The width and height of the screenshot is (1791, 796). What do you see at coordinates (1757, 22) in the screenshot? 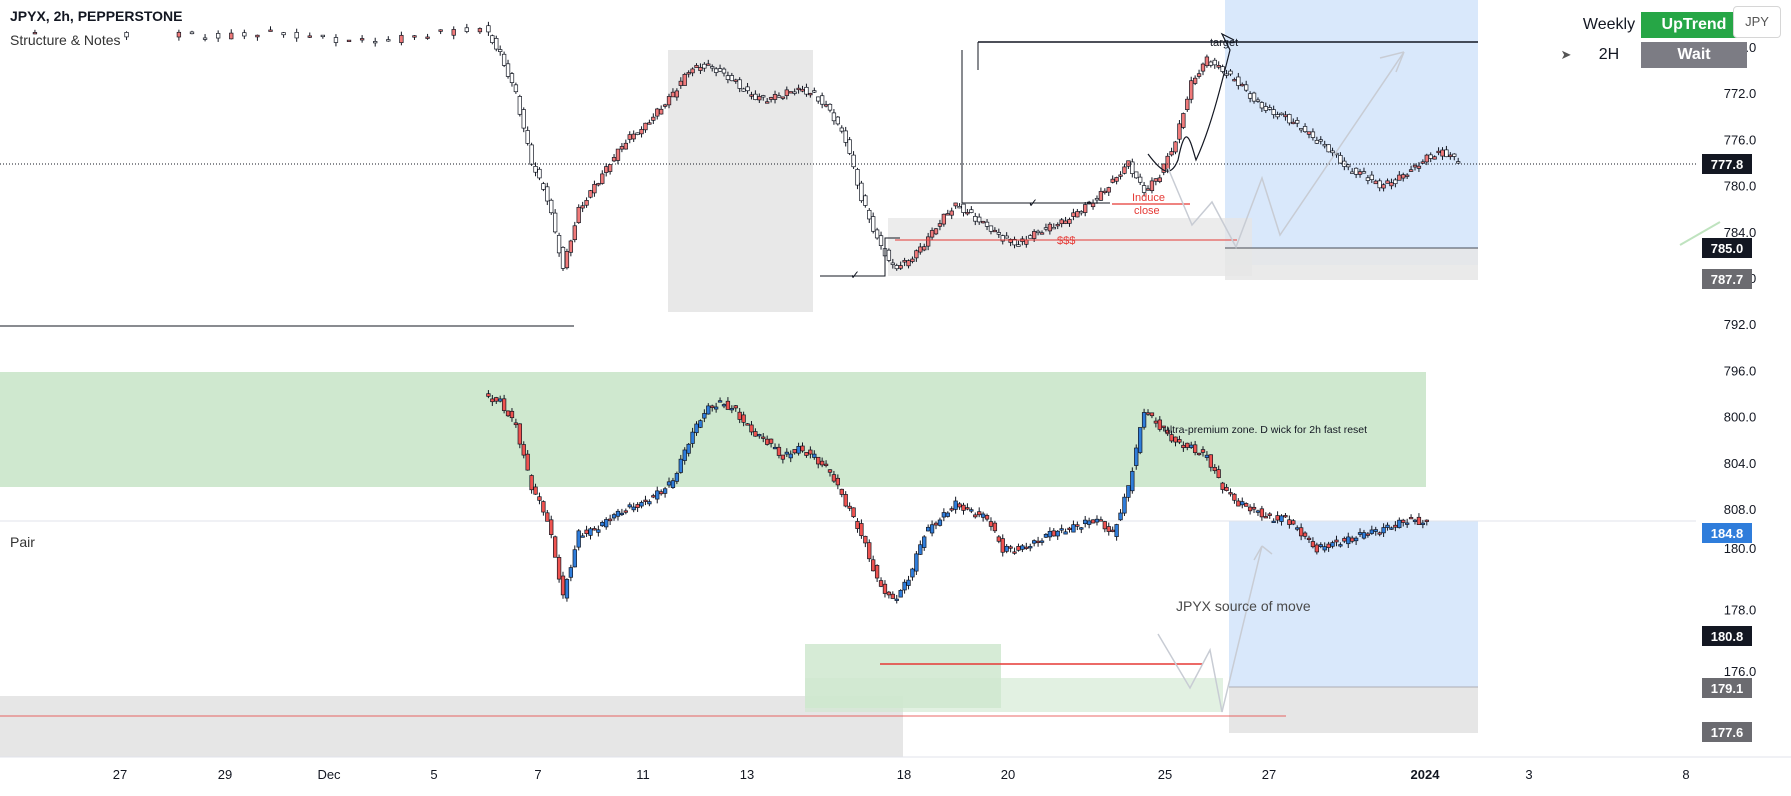
I see `currency-button: JPY` at bounding box center [1757, 22].